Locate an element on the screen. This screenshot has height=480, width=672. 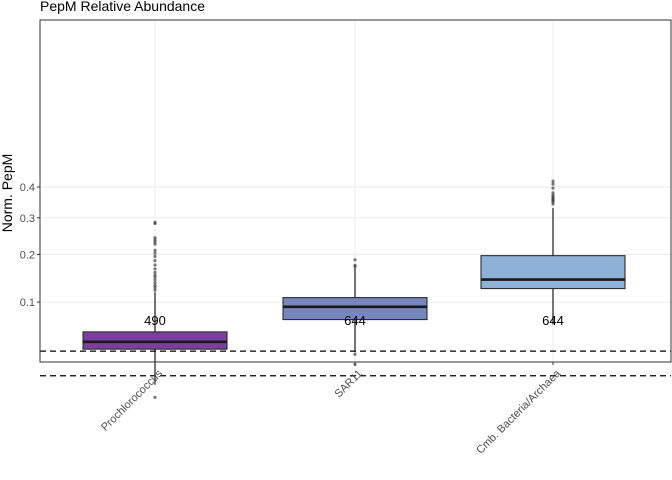
y-tick-label: 0.4 is located at coordinates (27, 188).